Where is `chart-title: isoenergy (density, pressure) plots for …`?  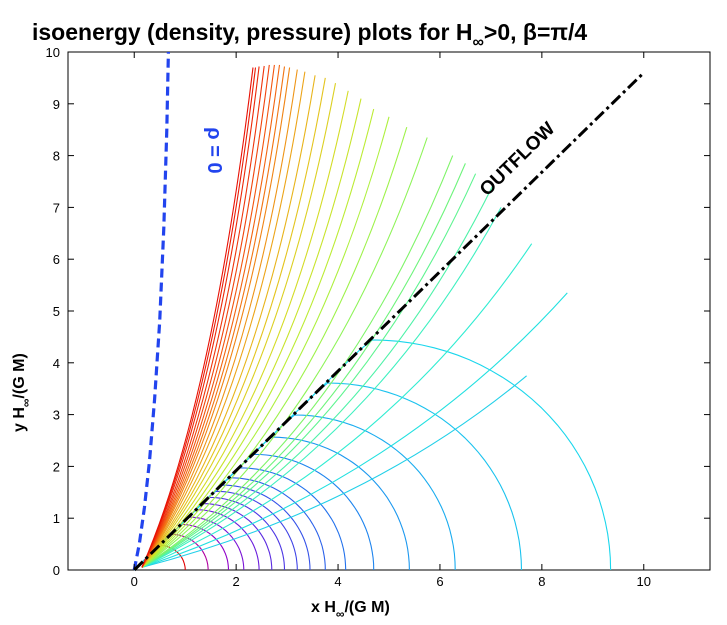 chart-title: isoenergy (density, pressure) plots for … is located at coordinates (309, 35).